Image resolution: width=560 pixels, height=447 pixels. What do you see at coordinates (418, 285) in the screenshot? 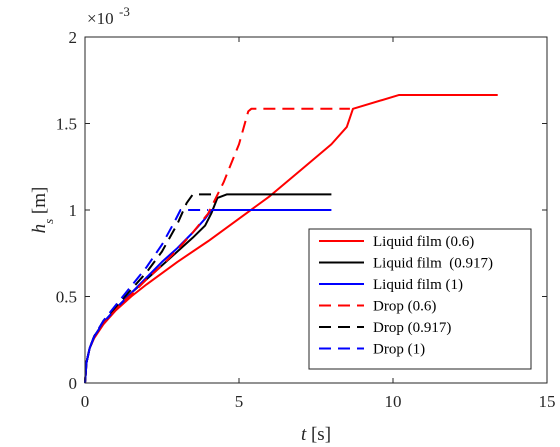
I see `legend-label-2: Liquid film (1)` at bounding box center [418, 285].